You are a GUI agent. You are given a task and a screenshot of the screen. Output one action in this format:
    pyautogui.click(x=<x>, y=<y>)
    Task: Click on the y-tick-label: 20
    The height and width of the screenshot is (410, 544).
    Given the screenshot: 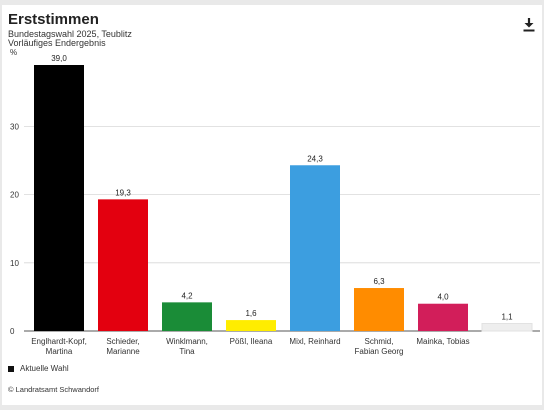 What is the action you would take?
    pyautogui.click(x=14, y=195)
    